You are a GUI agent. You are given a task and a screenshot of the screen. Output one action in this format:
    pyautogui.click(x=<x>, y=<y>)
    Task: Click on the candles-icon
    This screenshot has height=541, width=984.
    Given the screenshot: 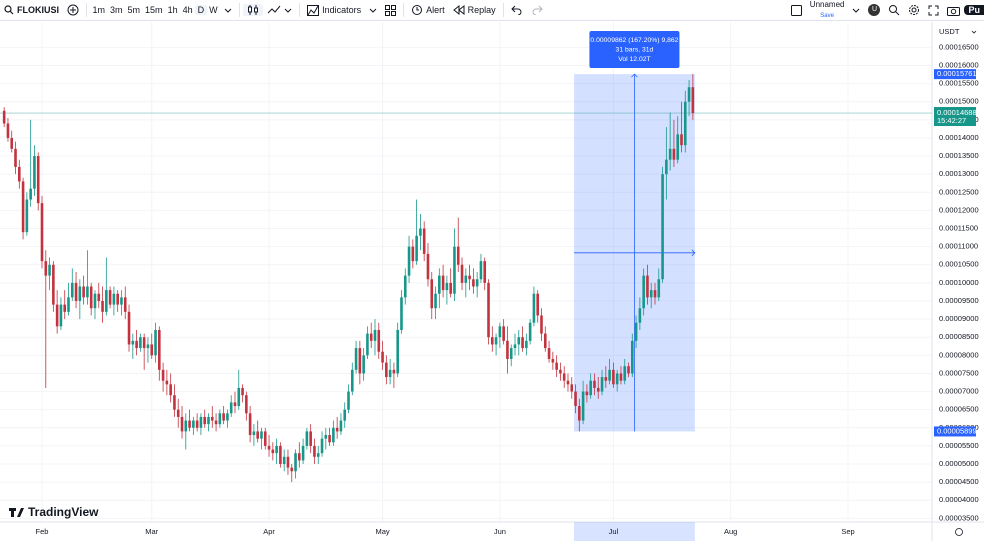 What is the action you would take?
    pyautogui.click(x=253, y=10)
    